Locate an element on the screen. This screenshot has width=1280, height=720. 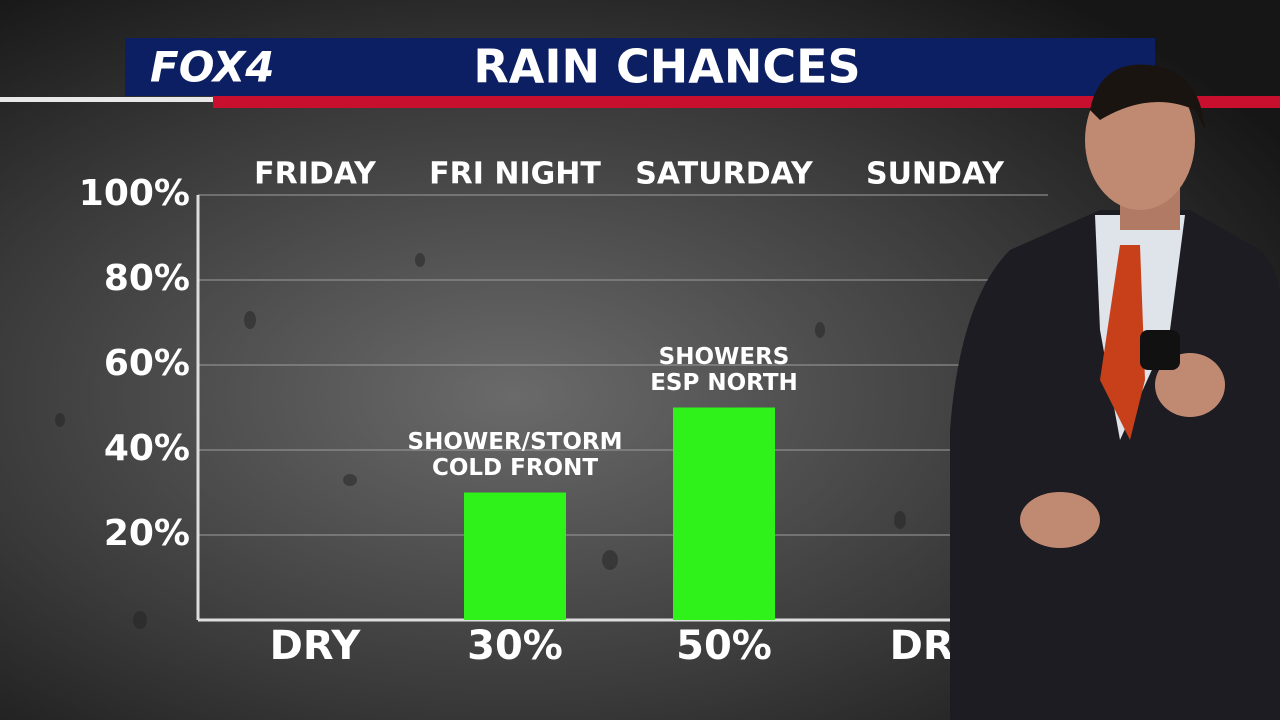
y-tick-label: 40% is located at coordinates (147, 448).